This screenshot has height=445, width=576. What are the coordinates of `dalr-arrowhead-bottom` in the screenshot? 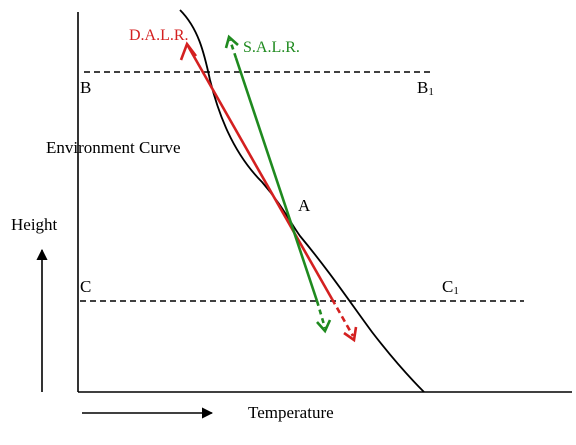 It's located at (350, 334).